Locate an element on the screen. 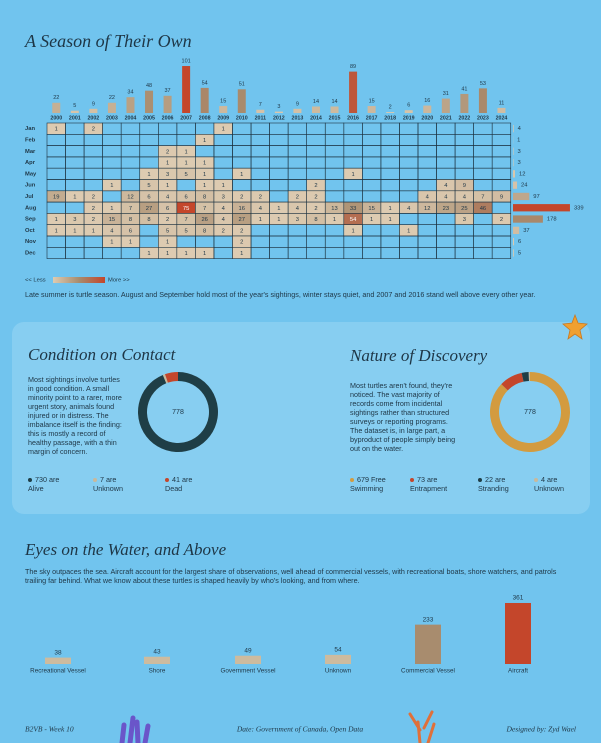 This screenshot has width=601, height=743. legend-label: Unknown is located at coordinates (108, 488).